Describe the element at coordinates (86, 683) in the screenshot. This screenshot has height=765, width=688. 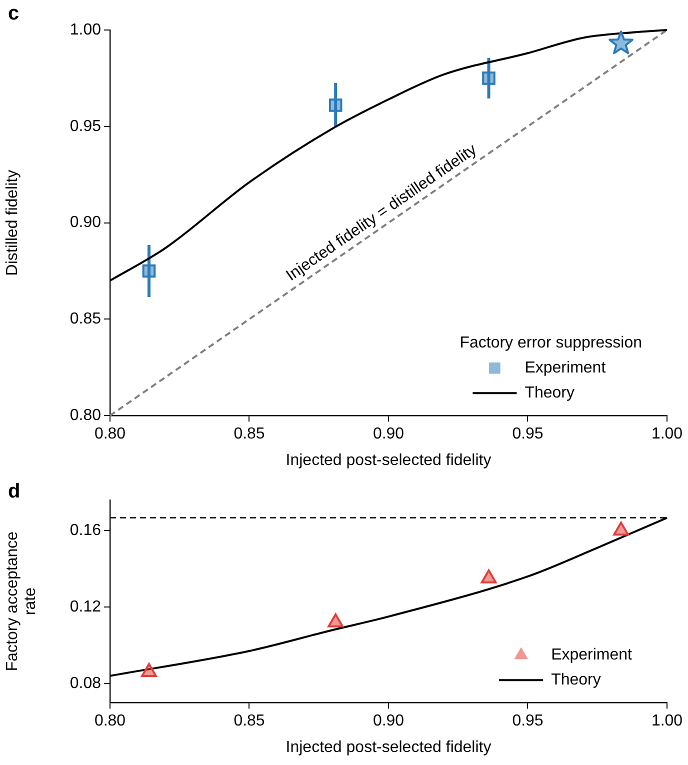
I see `y-tick-label: 0.08` at that location.